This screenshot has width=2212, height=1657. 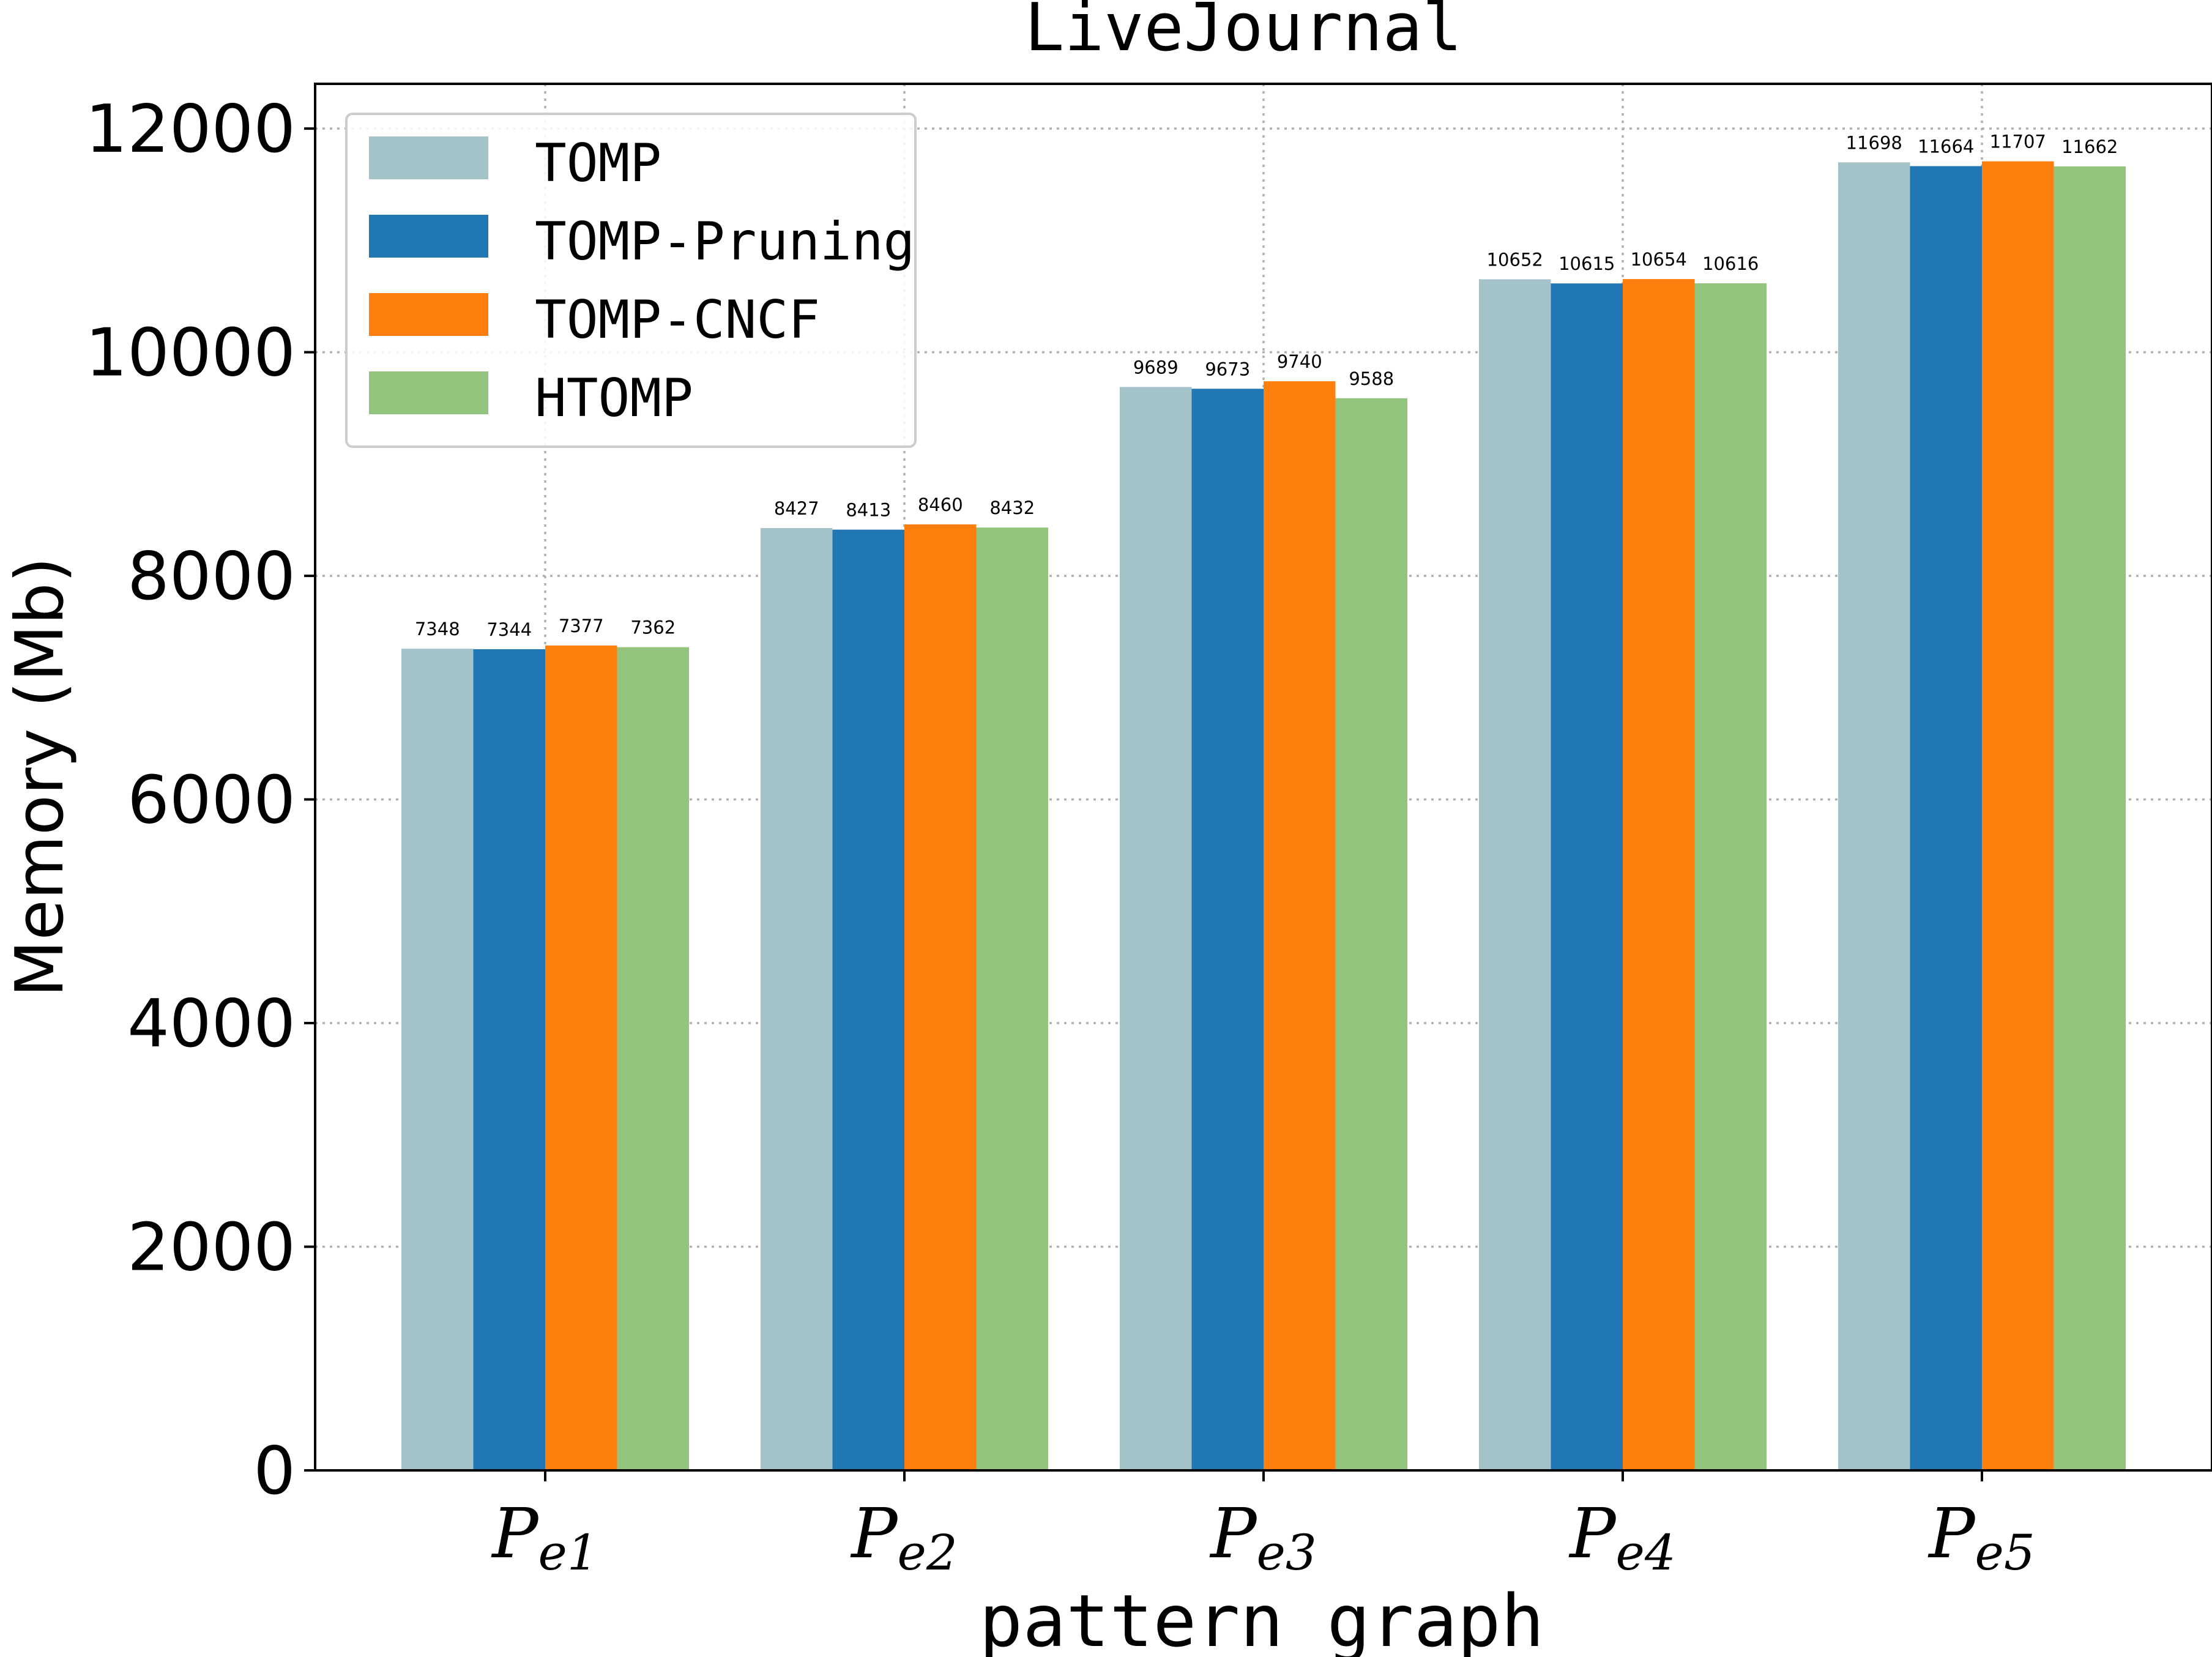 I want to click on x-axis-title: pattern graph, so click(x=1261, y=1618).